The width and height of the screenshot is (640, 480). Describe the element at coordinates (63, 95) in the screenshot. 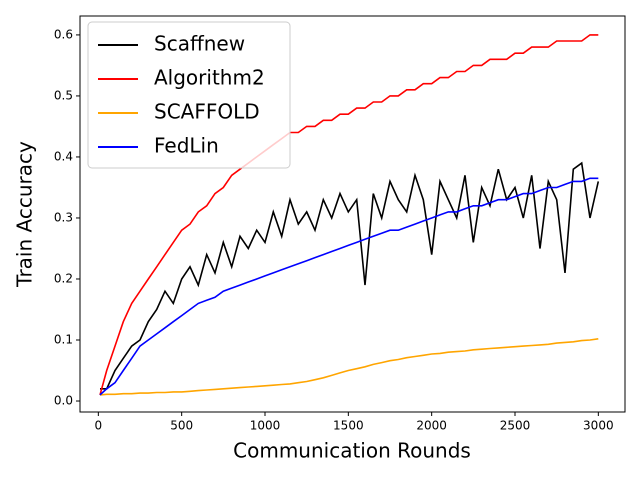

I see `y-tick-label: 0.5` at that location.